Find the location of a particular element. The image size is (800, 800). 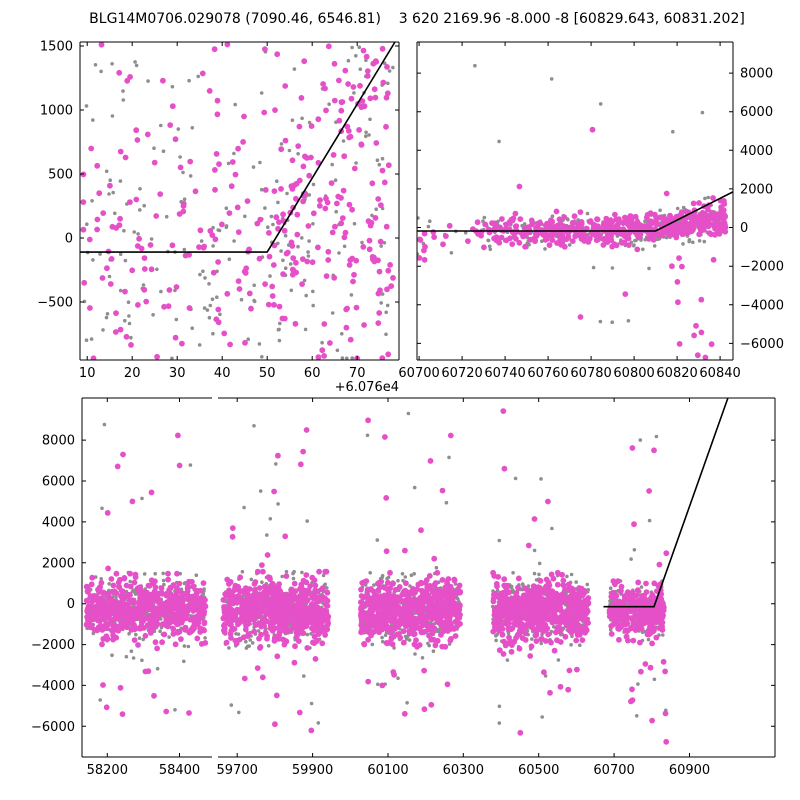

y-tick-label: 1500 is located at coordinates (56, 47).